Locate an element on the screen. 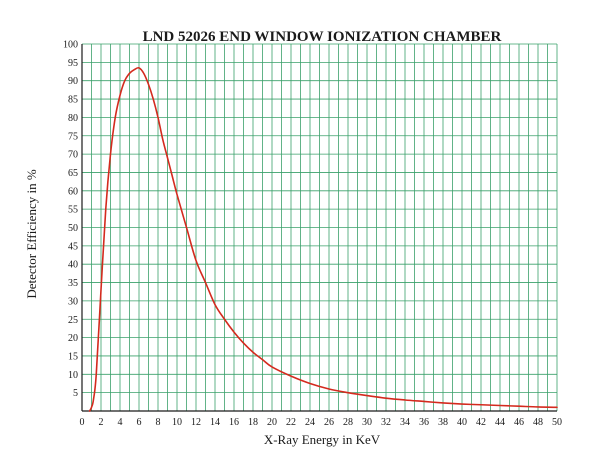  x-tick-label: 44 is located at coordinates (500, 422).